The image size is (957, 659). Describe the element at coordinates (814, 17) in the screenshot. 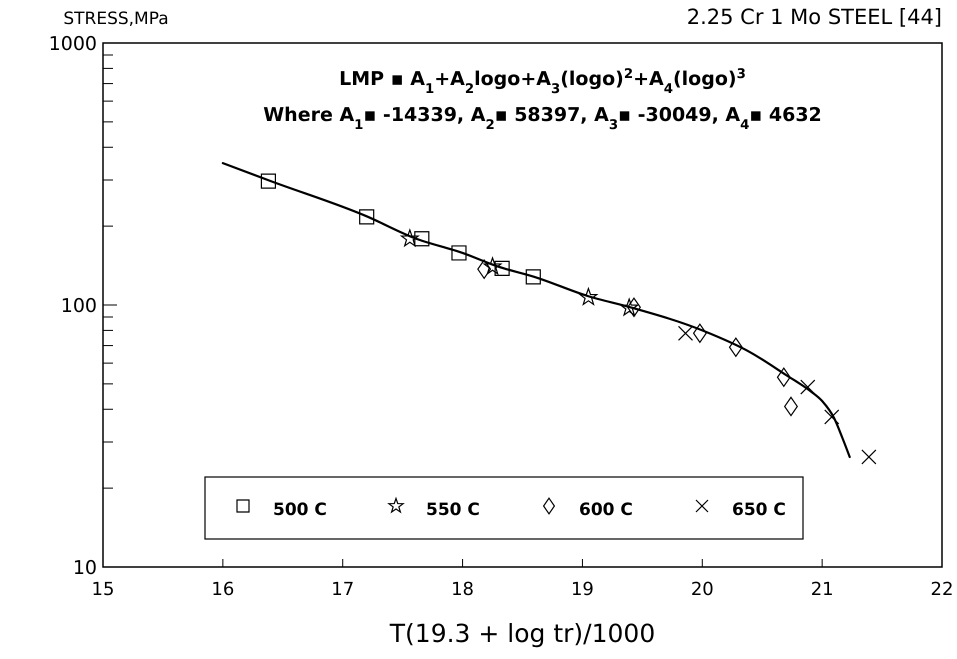

I see `chart-title: 2.25 Cr 1 Mo STEEL [44]` at that location.